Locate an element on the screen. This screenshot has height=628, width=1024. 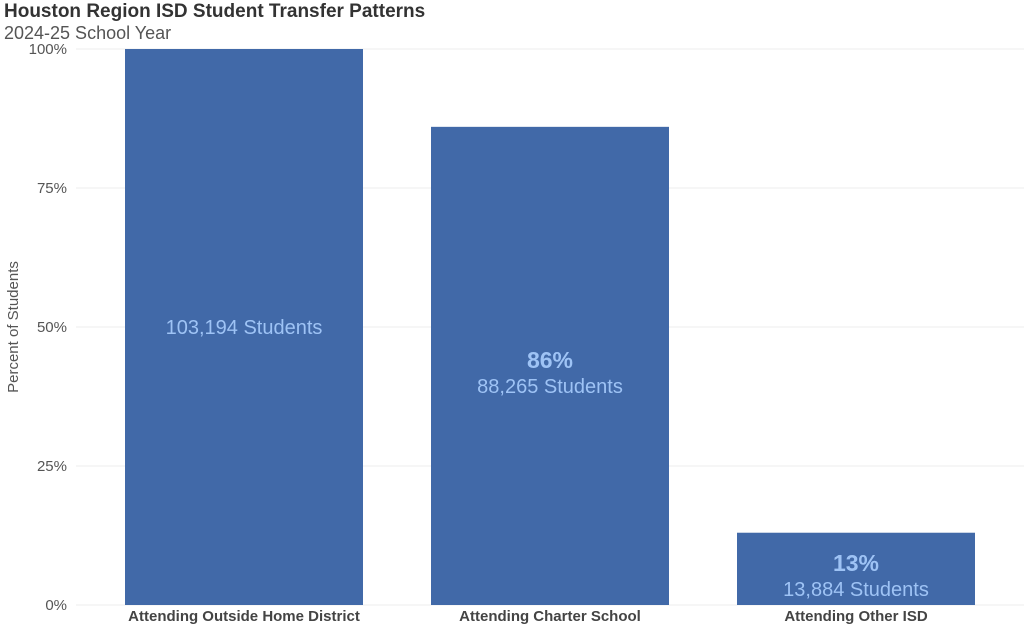
y-axis-ticks: 0% 25% 50% 75% 100% is located at coordinates (48, 327).